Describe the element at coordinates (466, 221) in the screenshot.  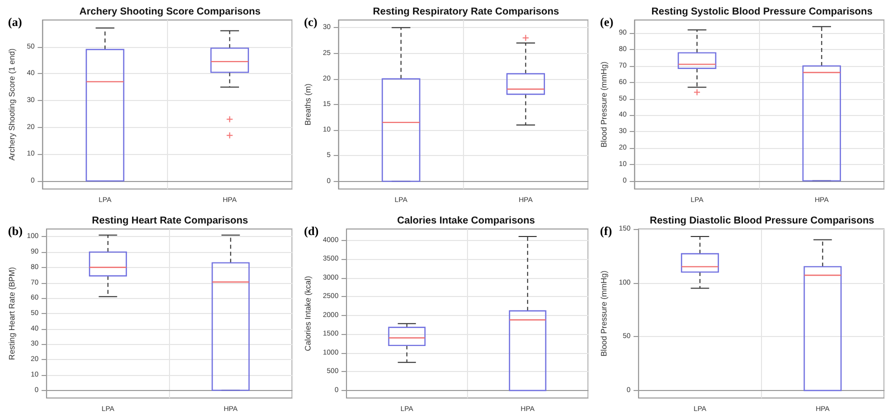
I see `chart-title: Calories Intake Comparisons` at that location.